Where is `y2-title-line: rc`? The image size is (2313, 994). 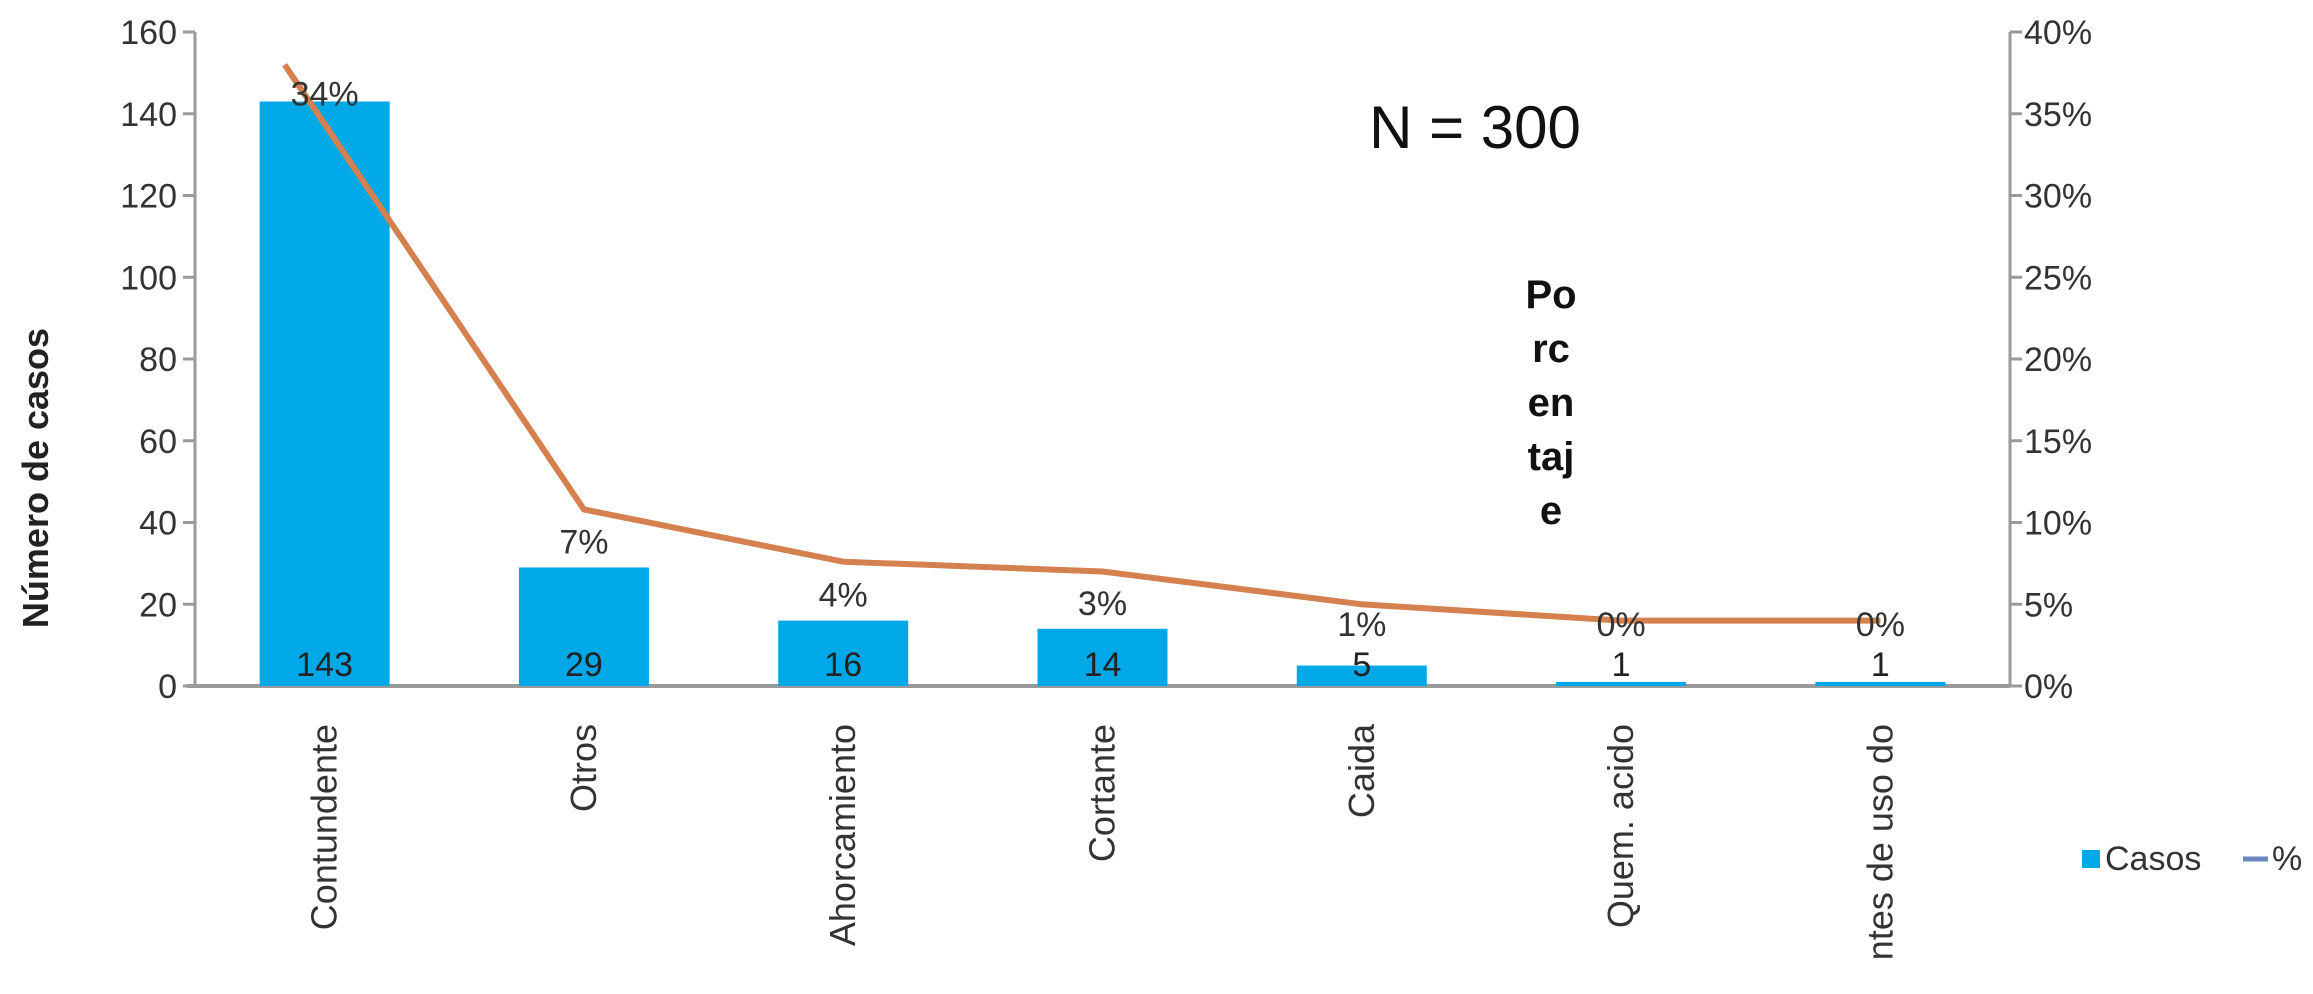
y2-title-line: rc is located at coordinates (1551, 349).